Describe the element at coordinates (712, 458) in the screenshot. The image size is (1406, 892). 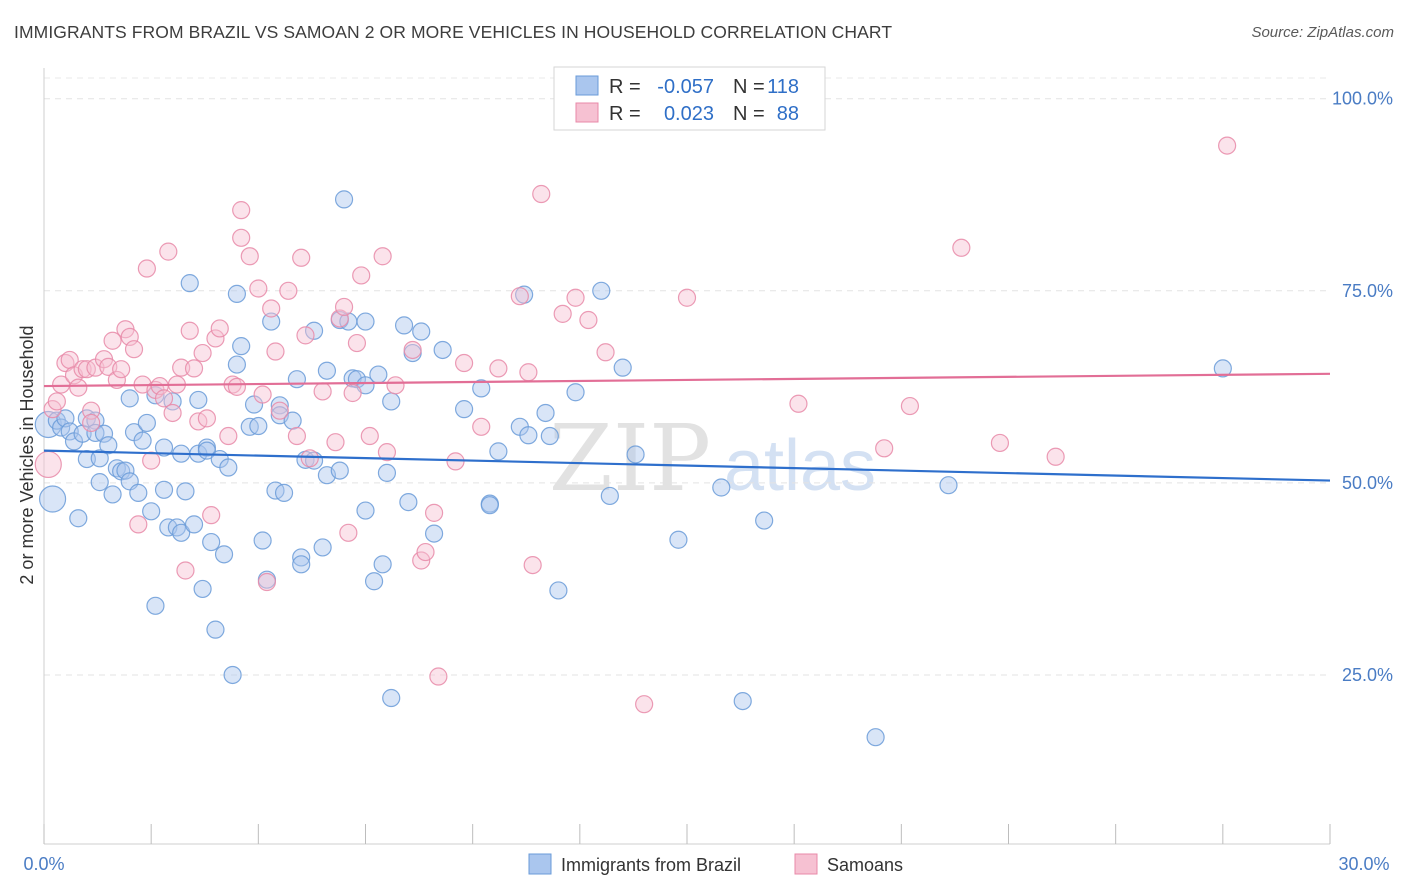
I see `watermark: ZIP atlas` at that location.